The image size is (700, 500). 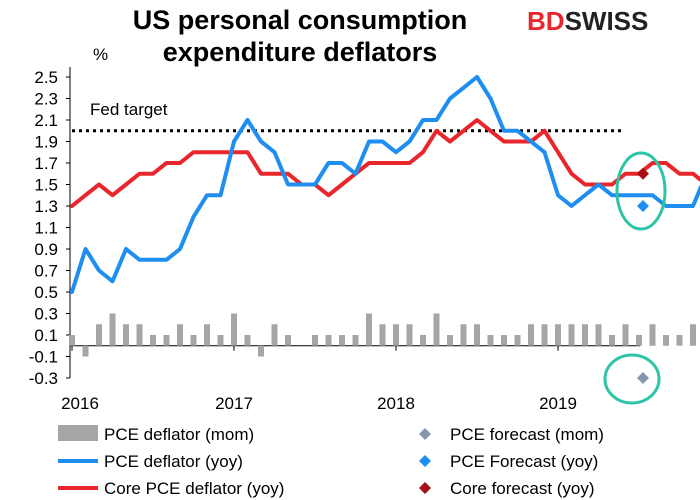 What do you see at coordinates (46, 314) in the screenshot?
I see `y-tick-label: 0.3` at bounding box center [46, 314].